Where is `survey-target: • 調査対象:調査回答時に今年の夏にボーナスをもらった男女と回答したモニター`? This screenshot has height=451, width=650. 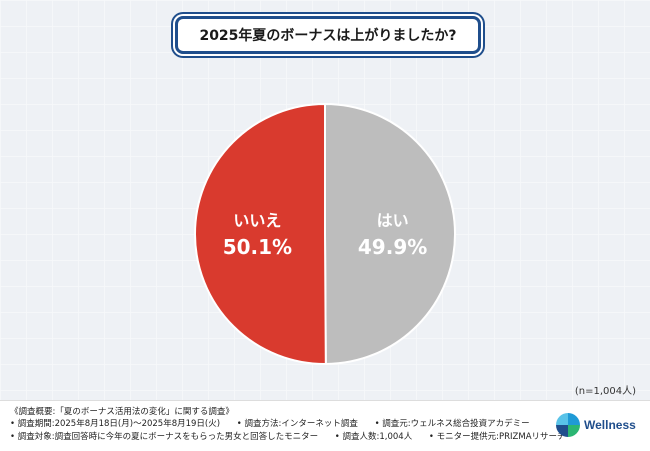 survey-target: • 調査対象:調査回答時に今年の夏にボーナスをもらった男女と回答したモニター is located at coordinates (164, 436).